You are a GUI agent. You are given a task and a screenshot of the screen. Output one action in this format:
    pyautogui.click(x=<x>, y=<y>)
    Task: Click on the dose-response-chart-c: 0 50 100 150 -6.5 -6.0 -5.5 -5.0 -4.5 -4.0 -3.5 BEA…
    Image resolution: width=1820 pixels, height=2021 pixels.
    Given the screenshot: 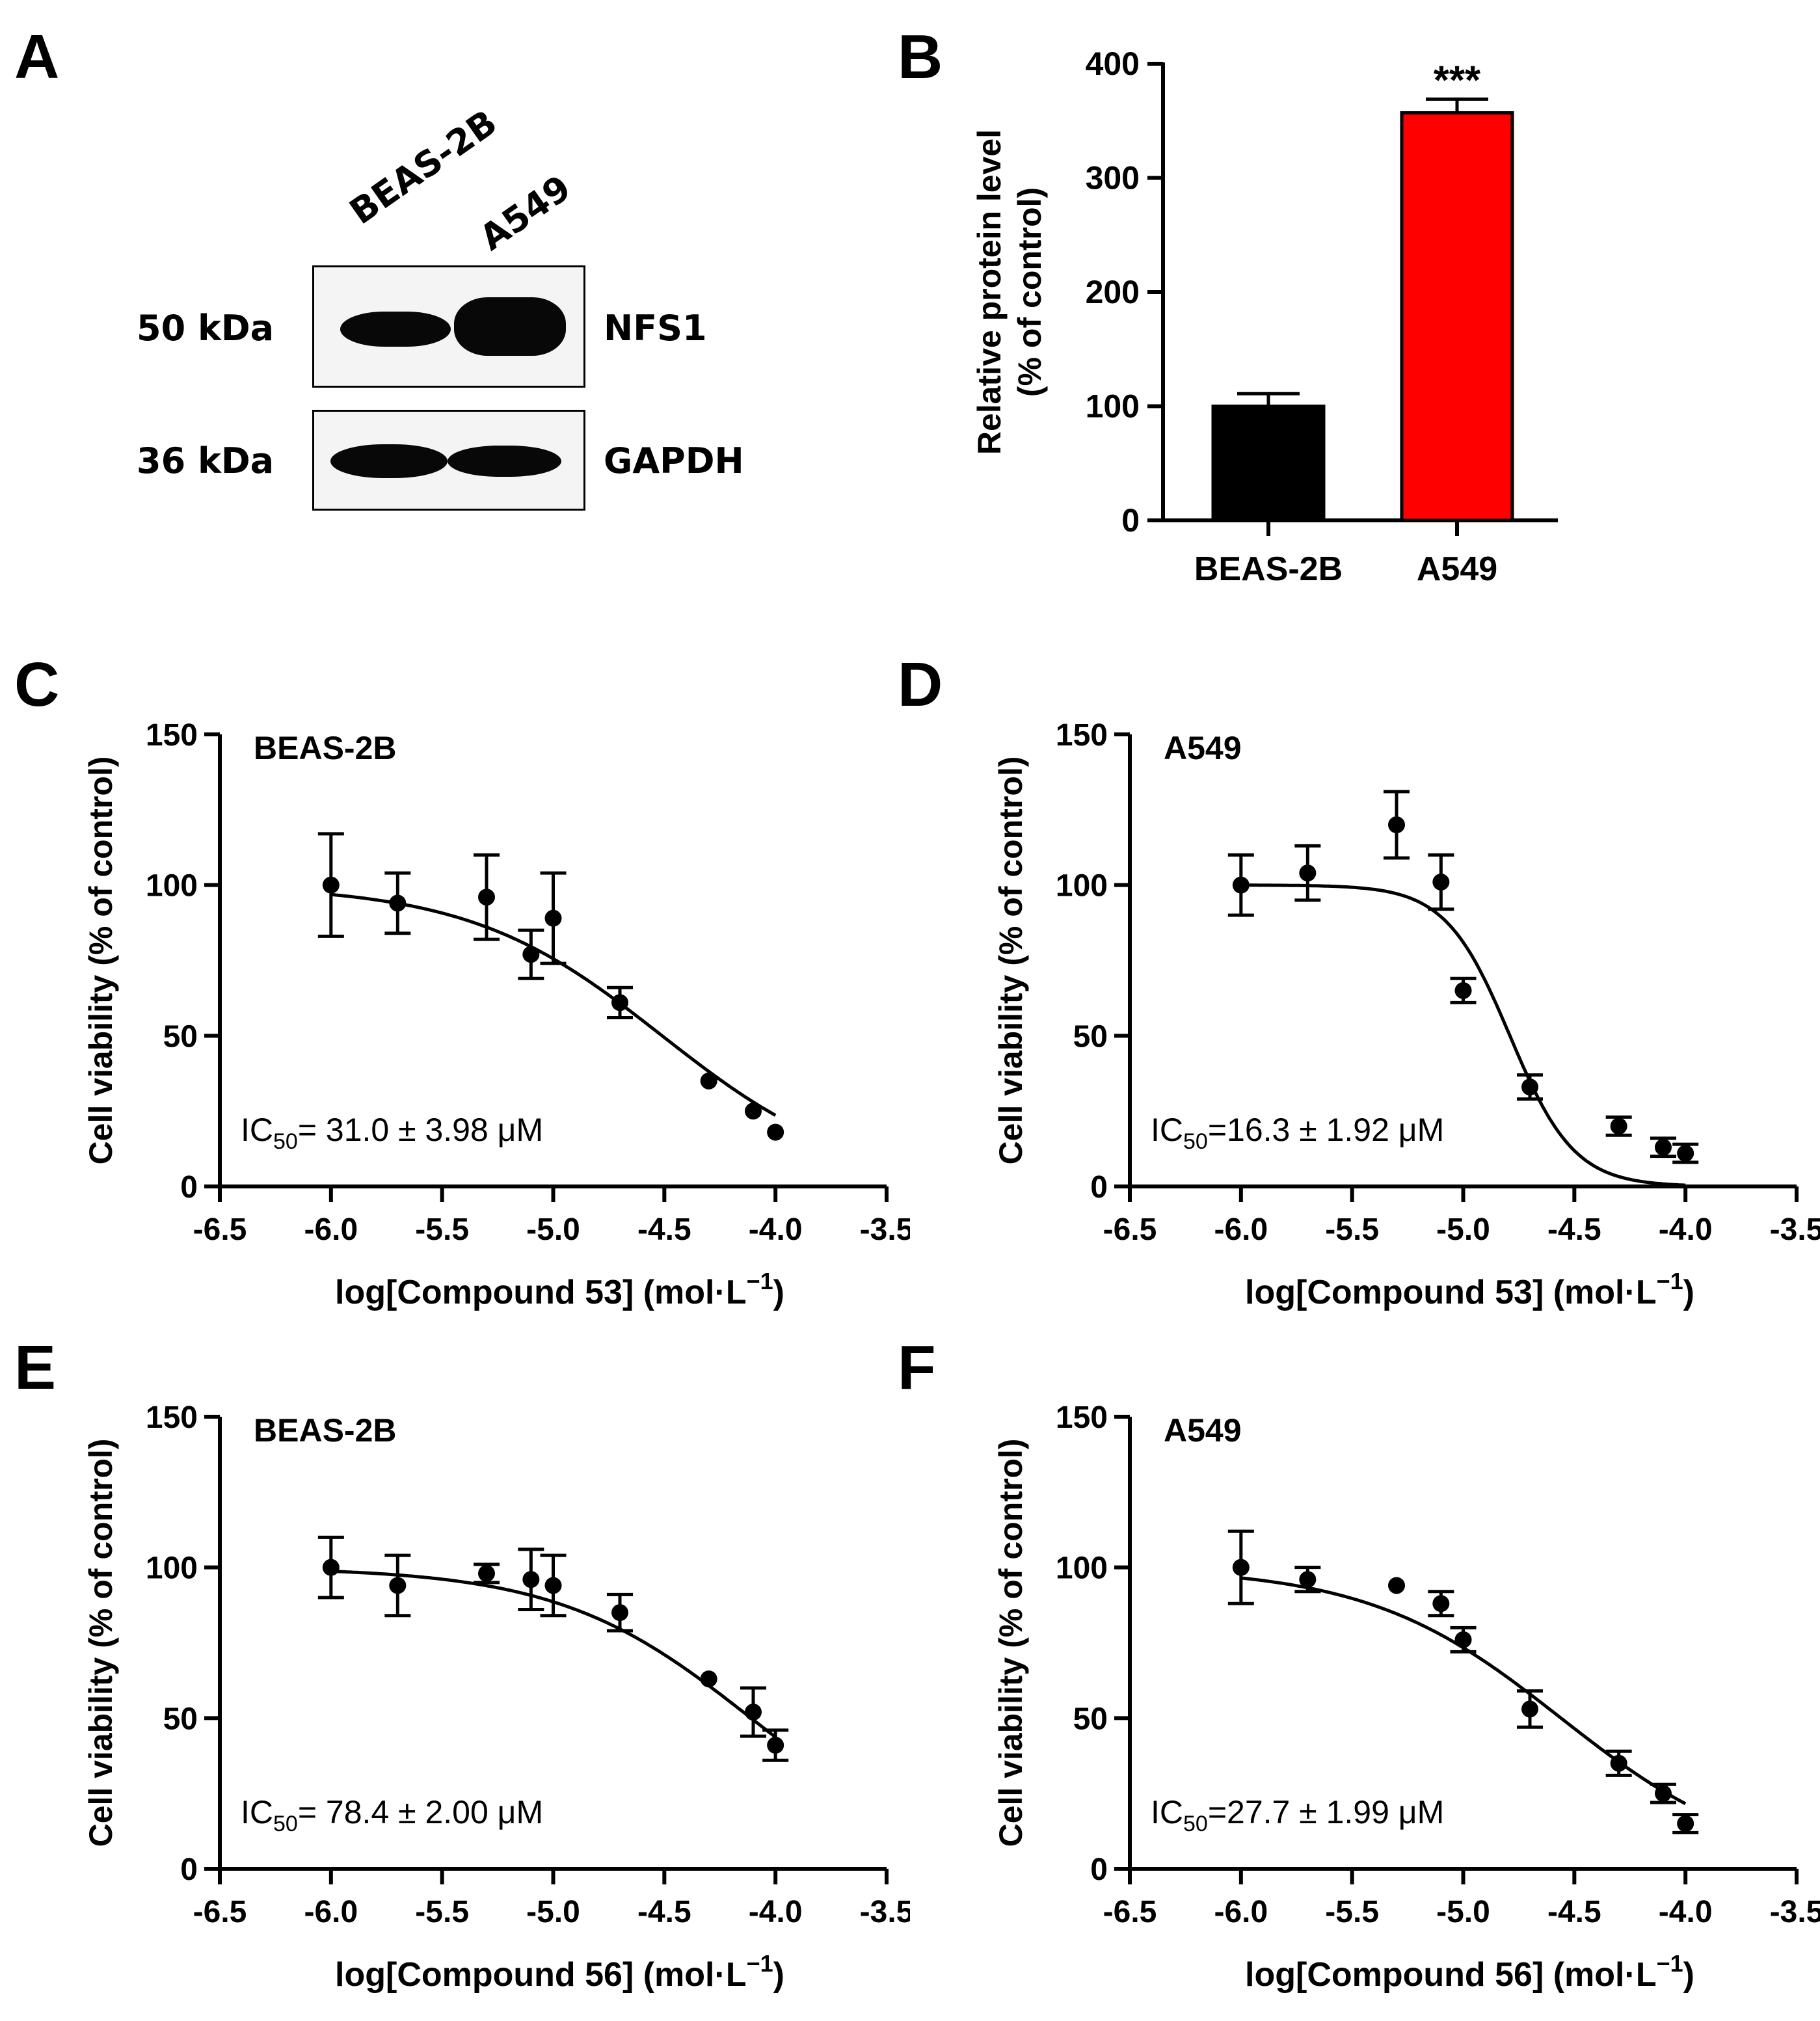 What is the action you would take?
    pyautogui.click(x=496, y=1014)
    